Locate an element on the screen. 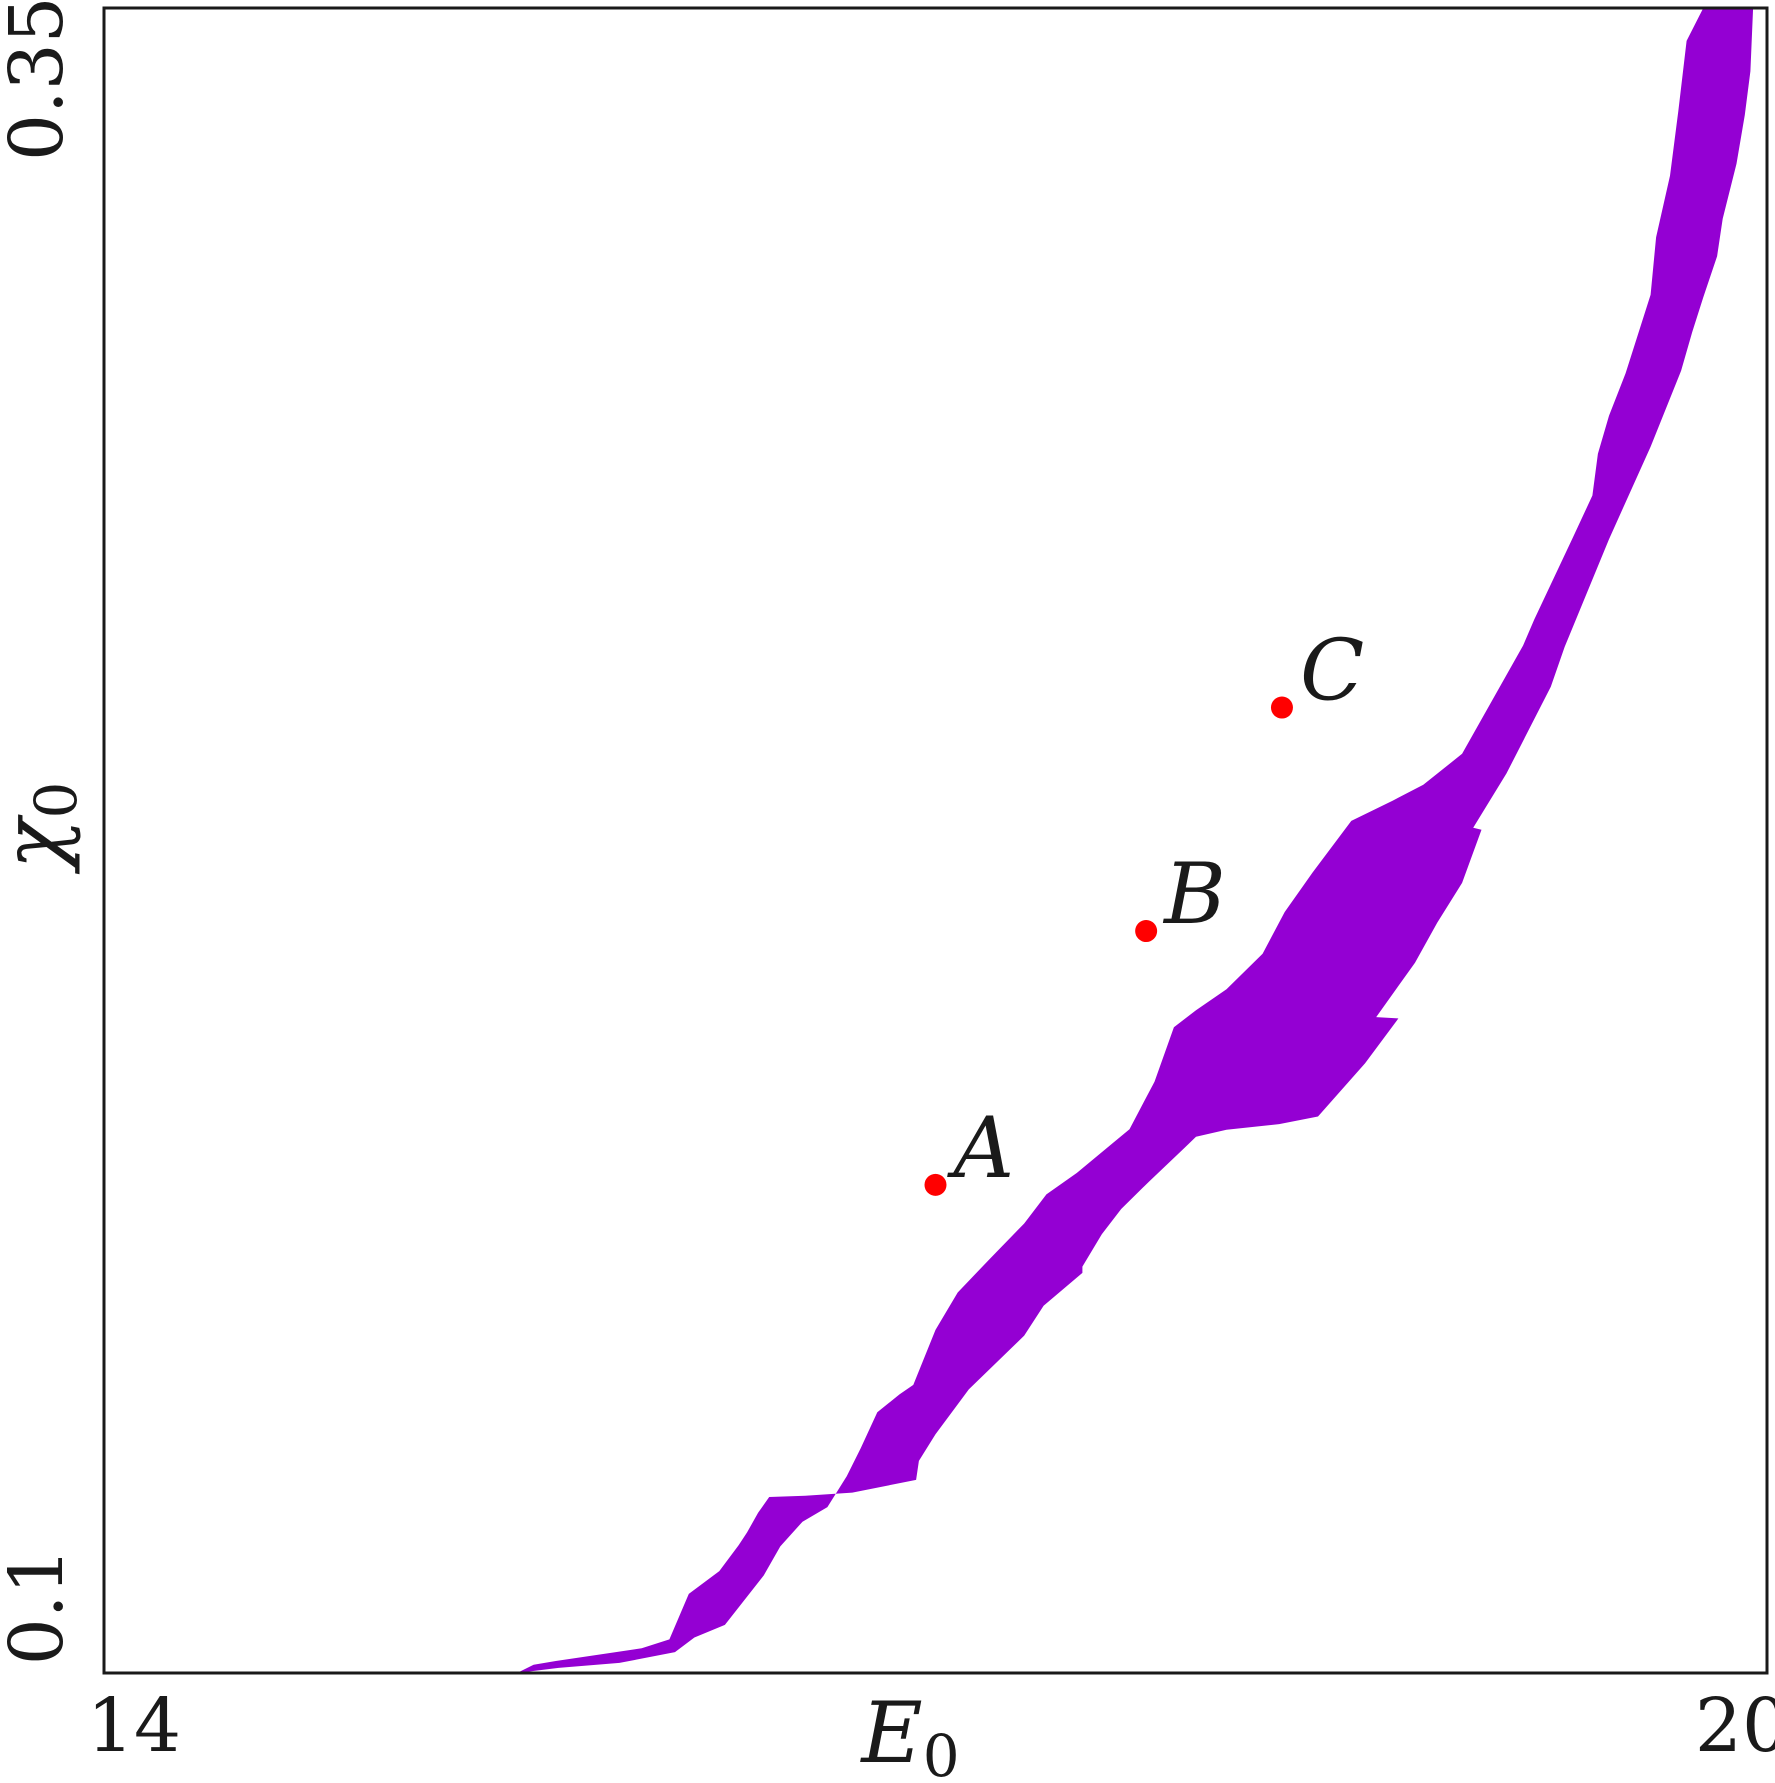 The width and height of the screenshot is (1775, 1783). point-marker-B is located at coordinates (1146, 931).